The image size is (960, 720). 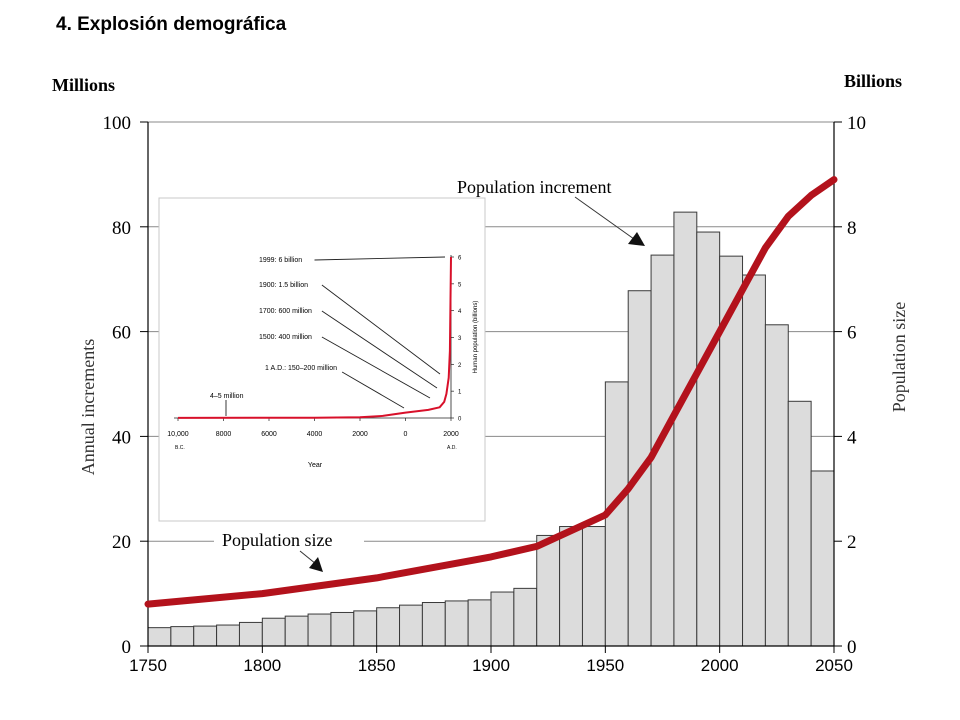 What do you see at coordinates (178, 434) in the screenshot?
I see `inset-x-tick-label: 10,000` at bounding box center [178, 434].